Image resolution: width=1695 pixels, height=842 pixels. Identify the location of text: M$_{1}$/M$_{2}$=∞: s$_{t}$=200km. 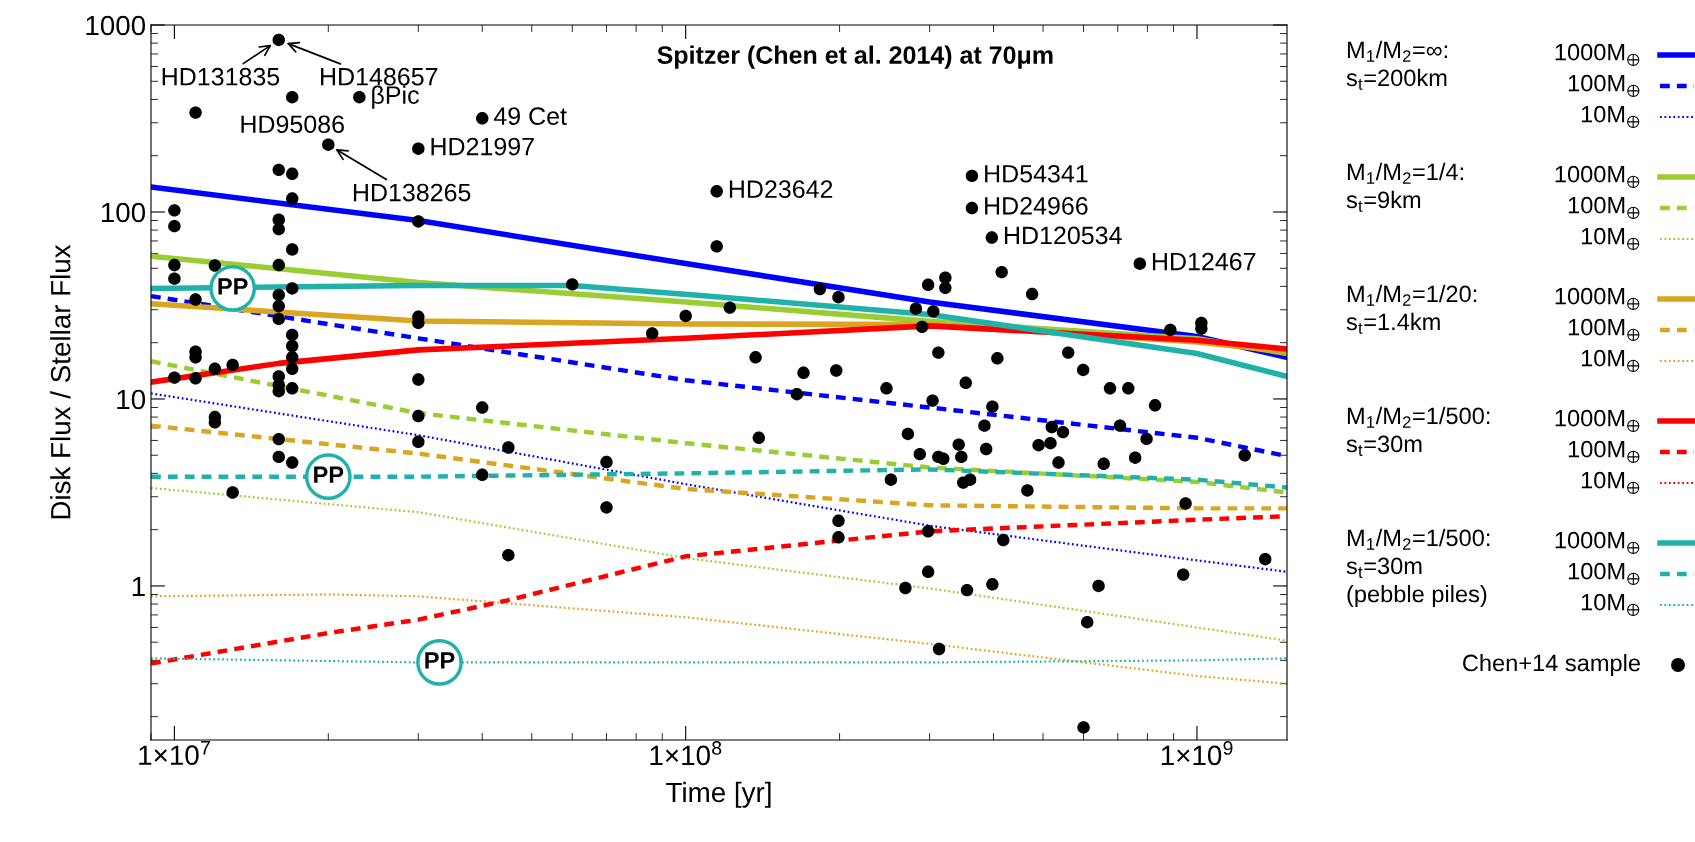
(1396, 65).